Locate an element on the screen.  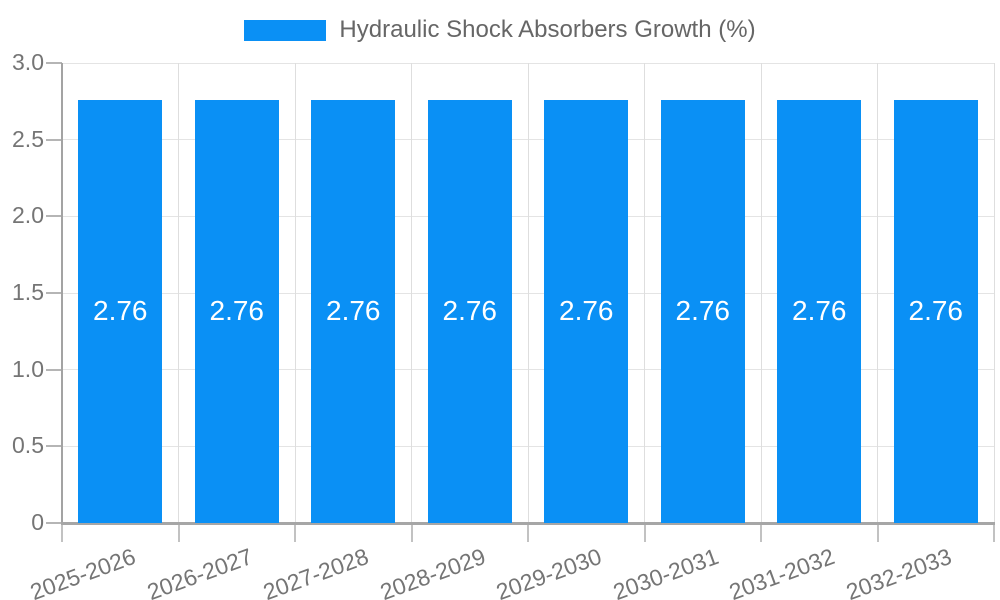
x-axis-line is located at coordinates (528, 523).